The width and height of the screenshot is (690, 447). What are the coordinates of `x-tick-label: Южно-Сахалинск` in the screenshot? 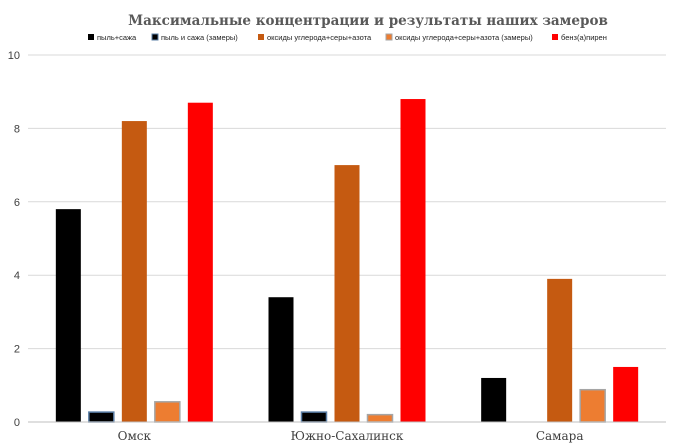 It's located at (347, 436).